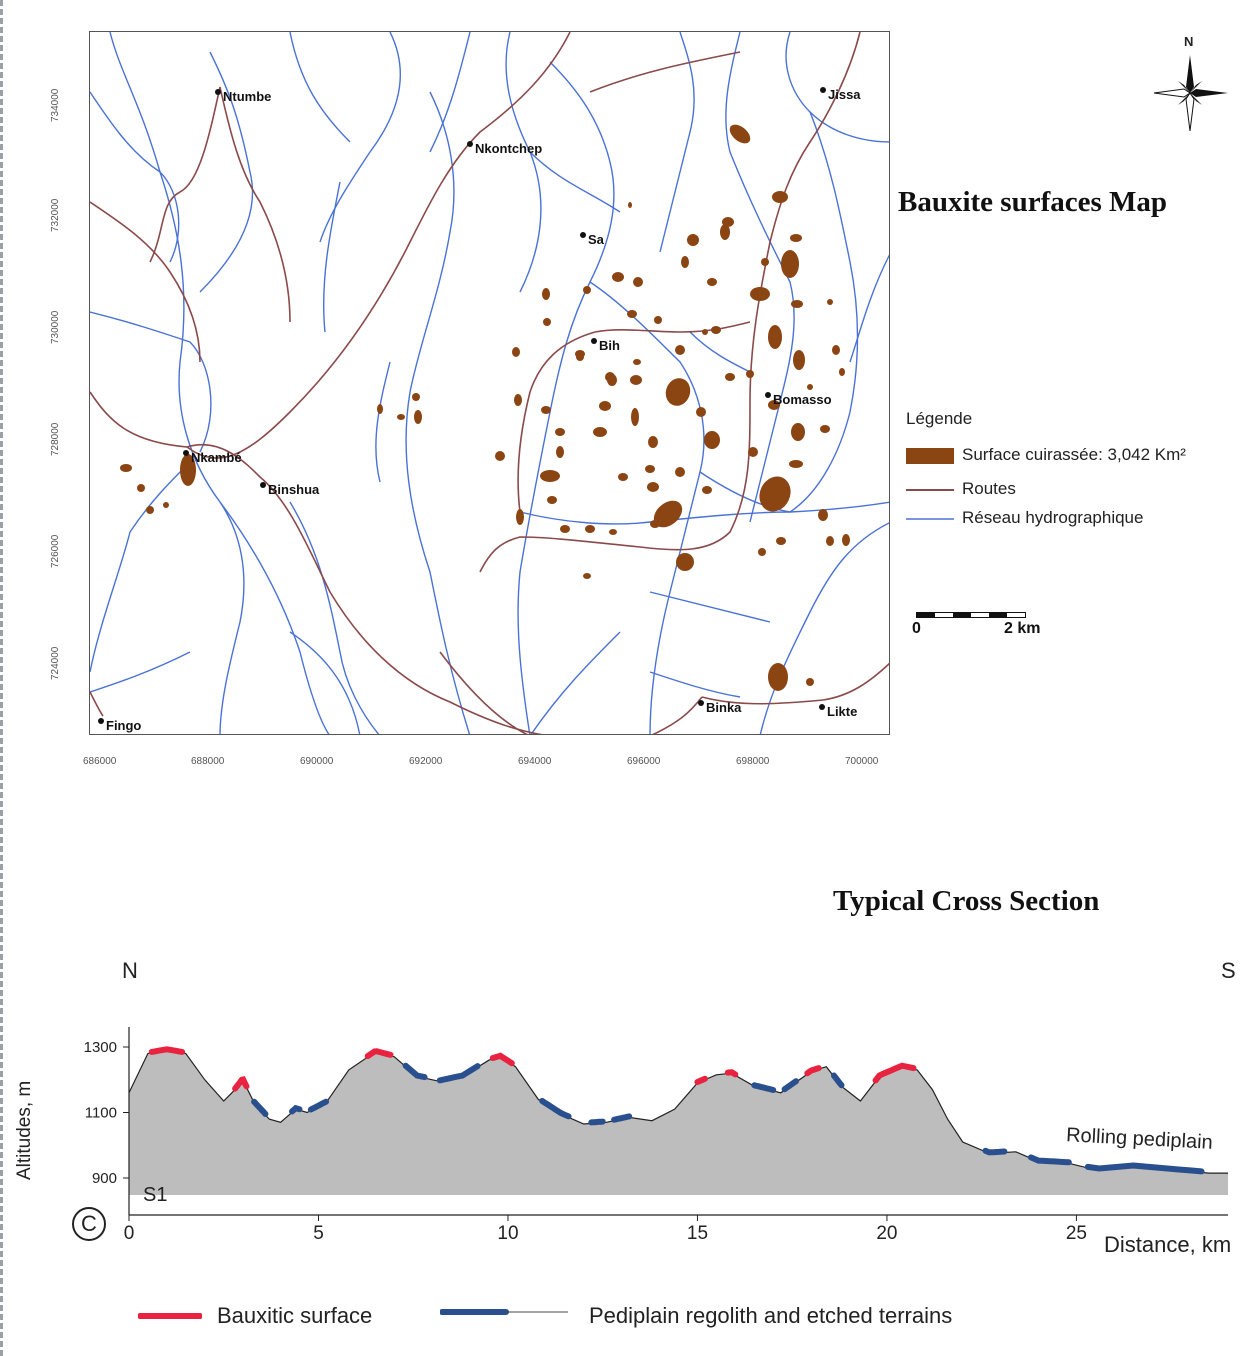 The width and height of the screenshot is (1241, 1356). What do you see at coordinates (930, 489) in the screenshot?
I see `road-line-icon` at bounding box center [930, 489].